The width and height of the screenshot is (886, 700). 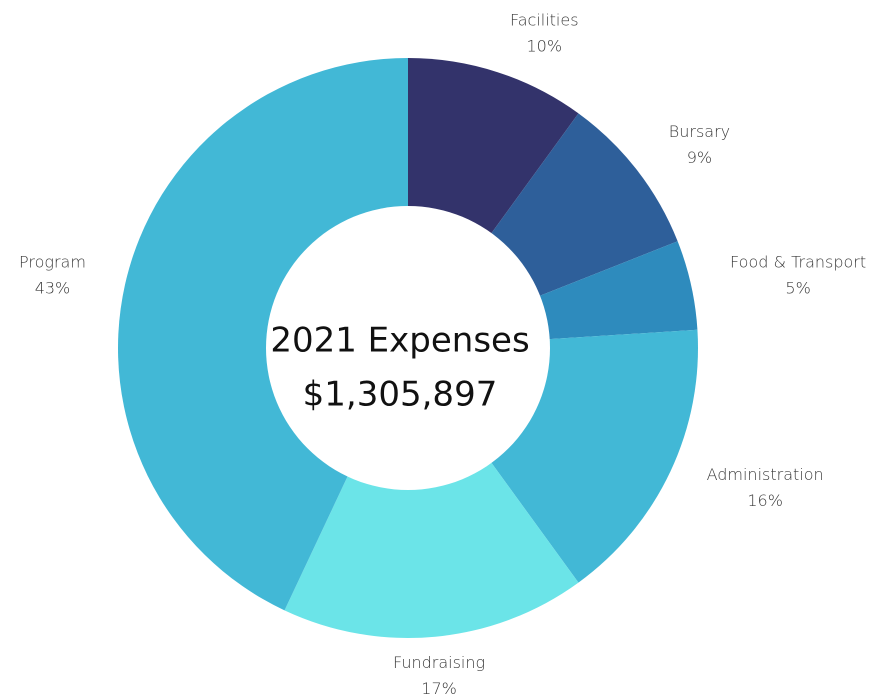 What do you see at coordinates (431, 493) in the screenshot?
I see `slice` at bounding box center [431, 493].